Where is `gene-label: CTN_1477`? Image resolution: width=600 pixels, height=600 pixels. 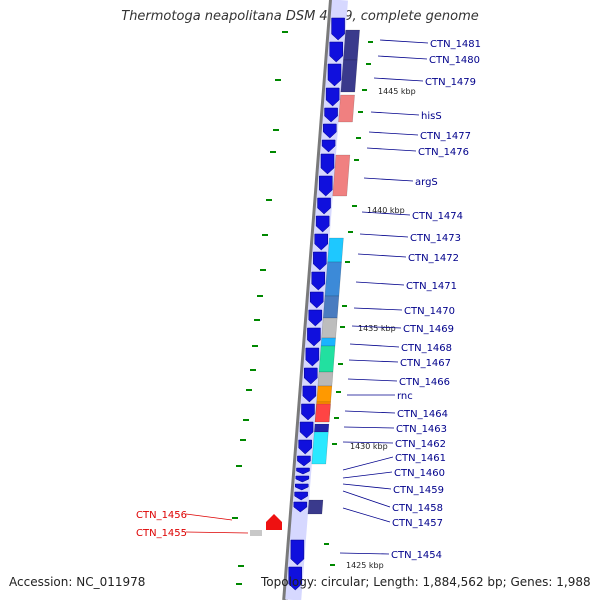
gene-label: CTN_1477 is located at coordinates (445, 136).